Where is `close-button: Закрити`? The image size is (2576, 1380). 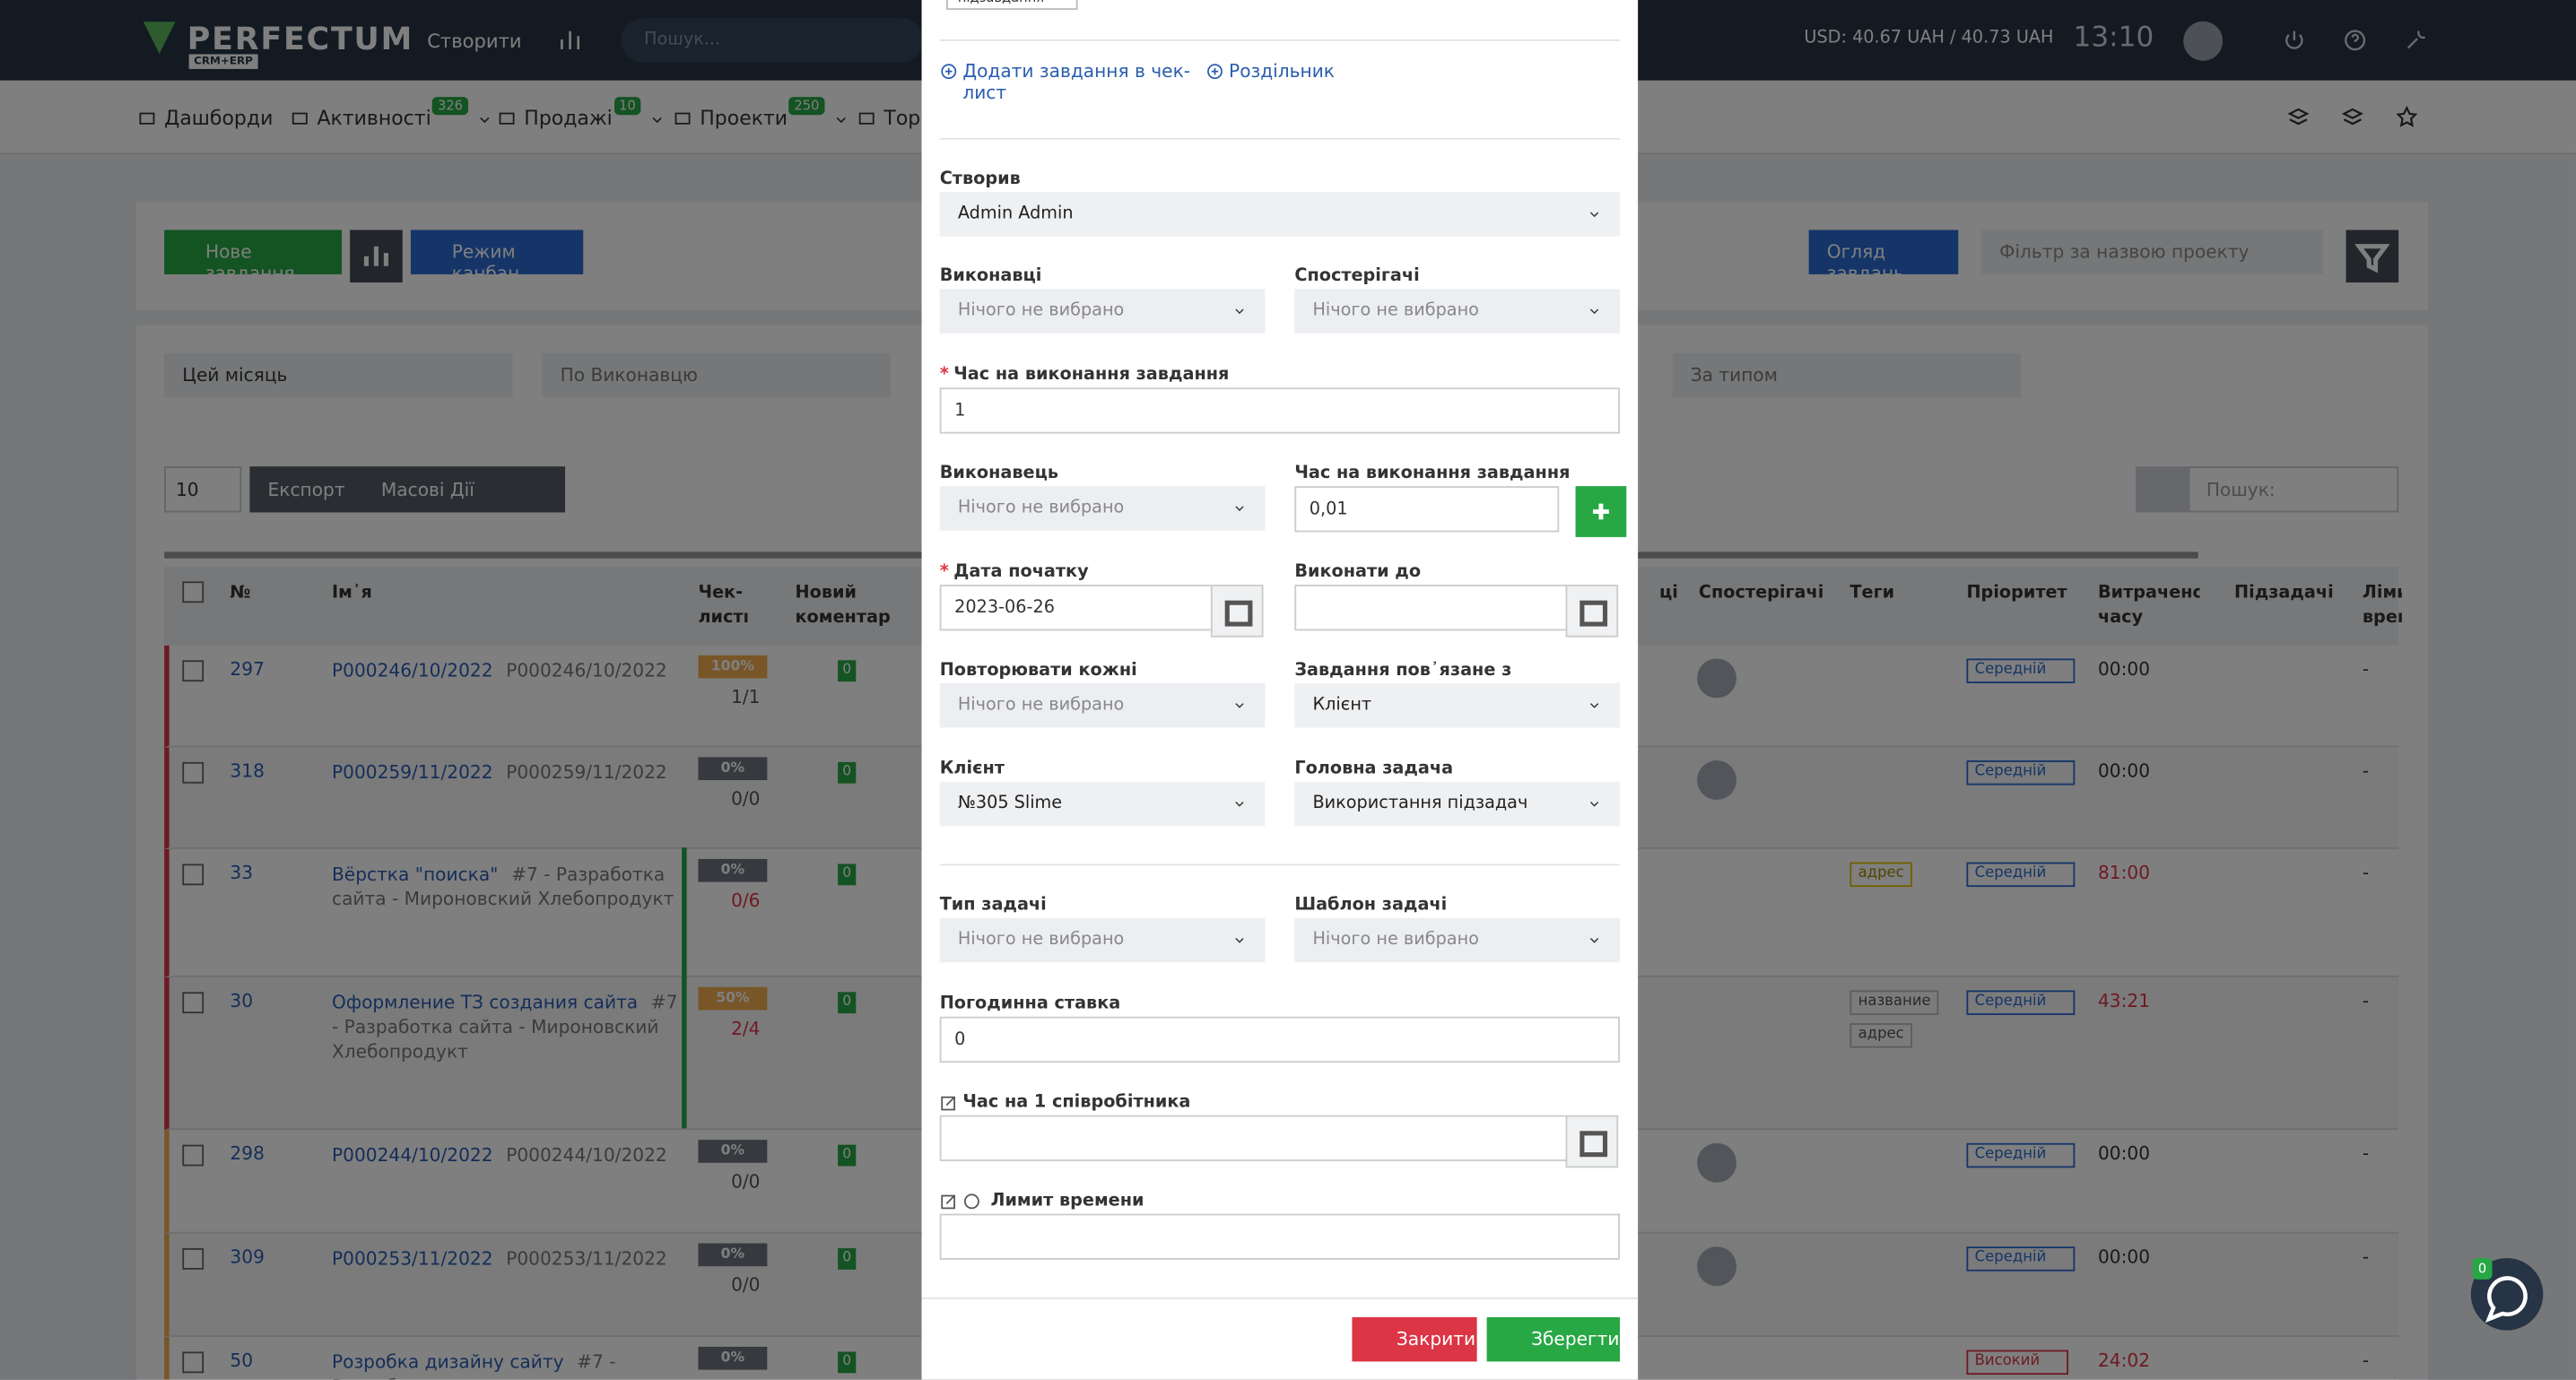
close-button: Закрити is located at coordinates (1414, 1339).